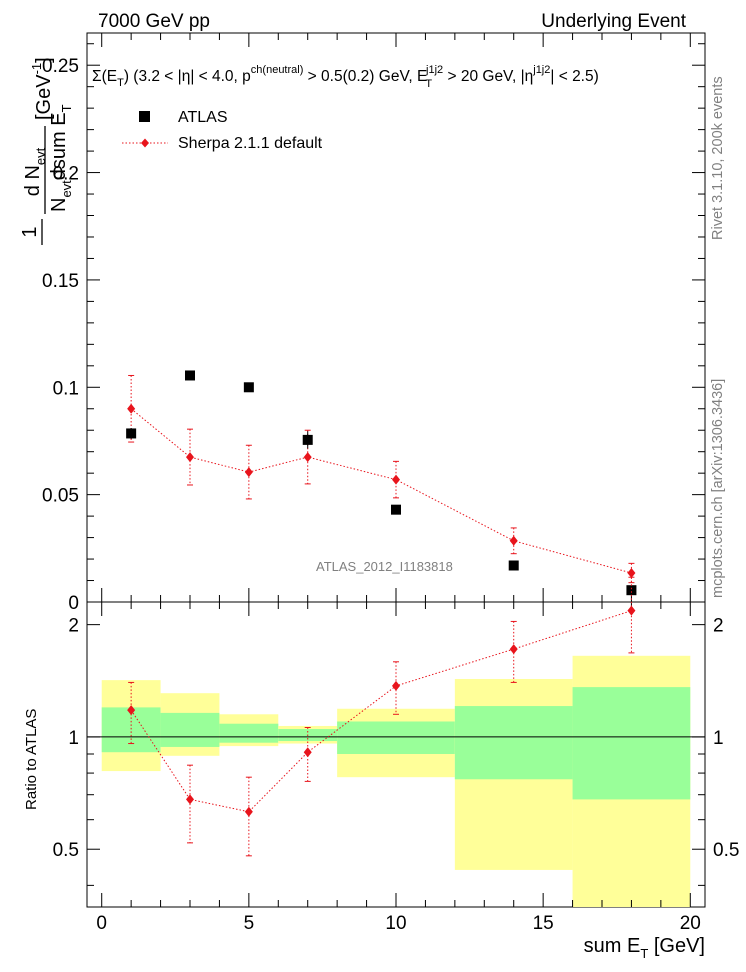 This screenshot has height=972, width=746. I want to click on legend-atlas-label: ATLAS, so click(203, 117).